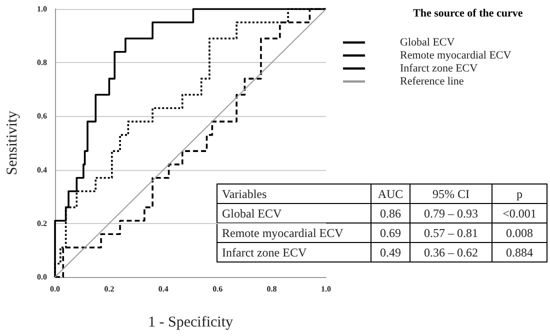 Image resolution: width=550 pixels, height=336 pixels. Describe the element at coordinates (109, 289) in the screenshot. I see `x-tick-label: 0.2` at that location.